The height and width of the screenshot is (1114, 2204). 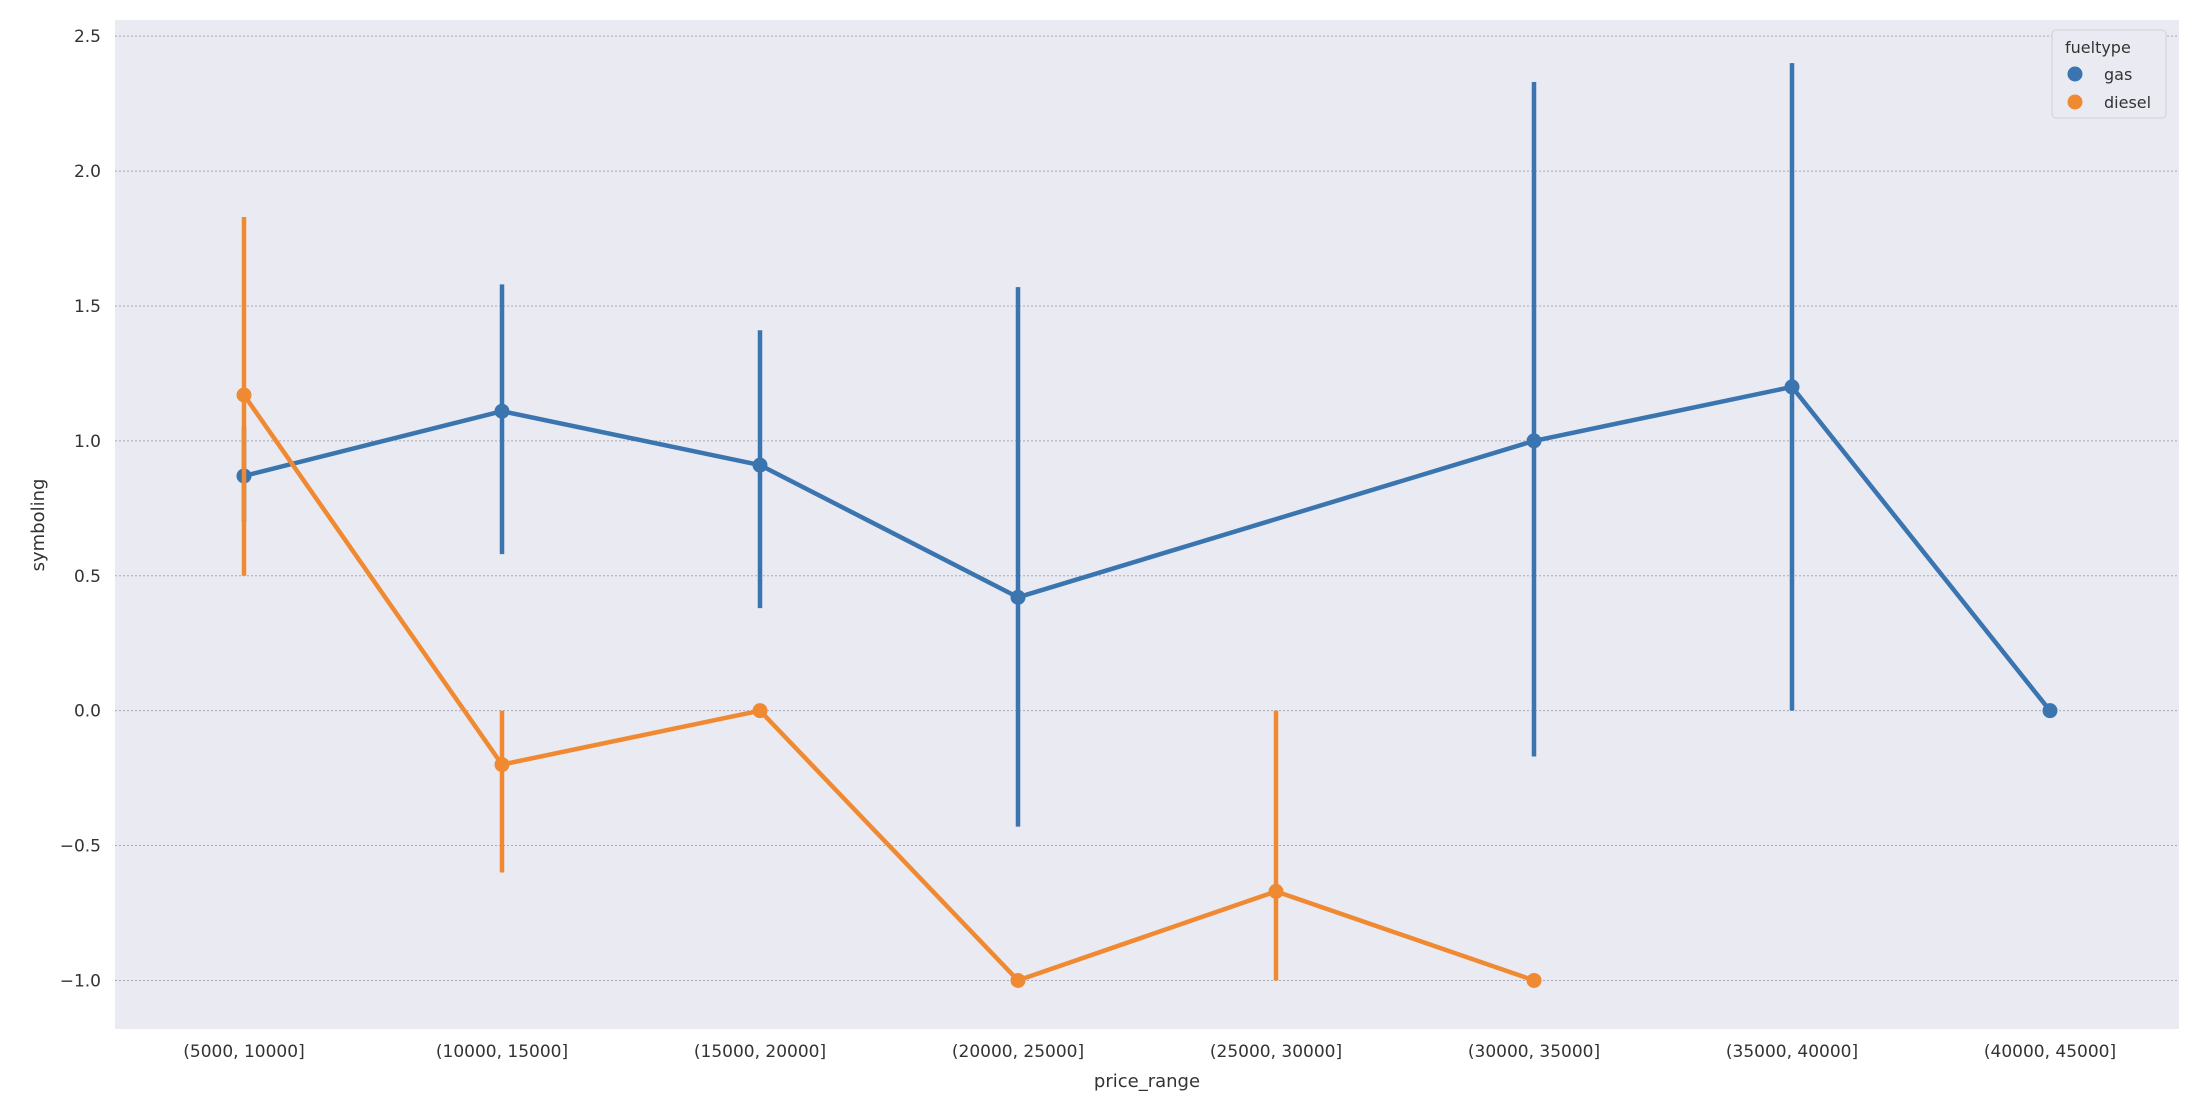 I want to click on y-tick-label: 0.0, so click(x=87, y=712).